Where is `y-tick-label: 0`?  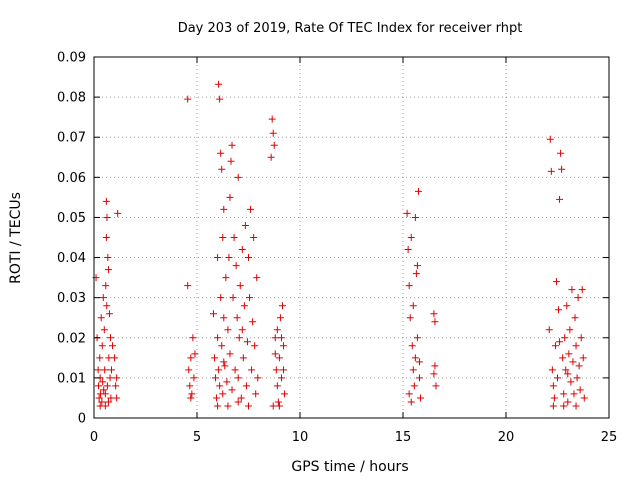
y-tick-label: 0 is located at coordinates (82, 419).